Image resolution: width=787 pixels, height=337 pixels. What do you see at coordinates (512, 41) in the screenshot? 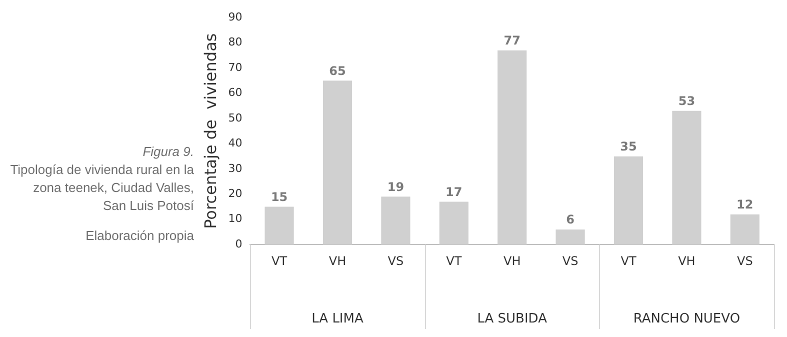
I see `data-label: 77` at bounding box center [512, 41].